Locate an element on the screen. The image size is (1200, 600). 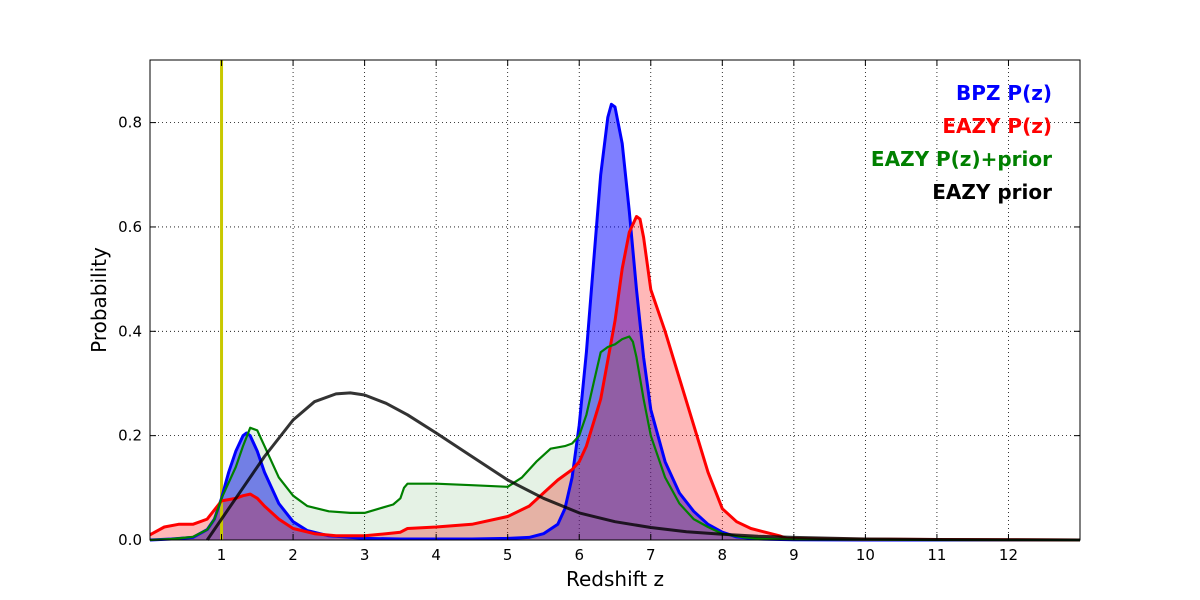
legend-eazy-p-z-prior: EAZY P(z)+prior is located at coordinates (961, 159).